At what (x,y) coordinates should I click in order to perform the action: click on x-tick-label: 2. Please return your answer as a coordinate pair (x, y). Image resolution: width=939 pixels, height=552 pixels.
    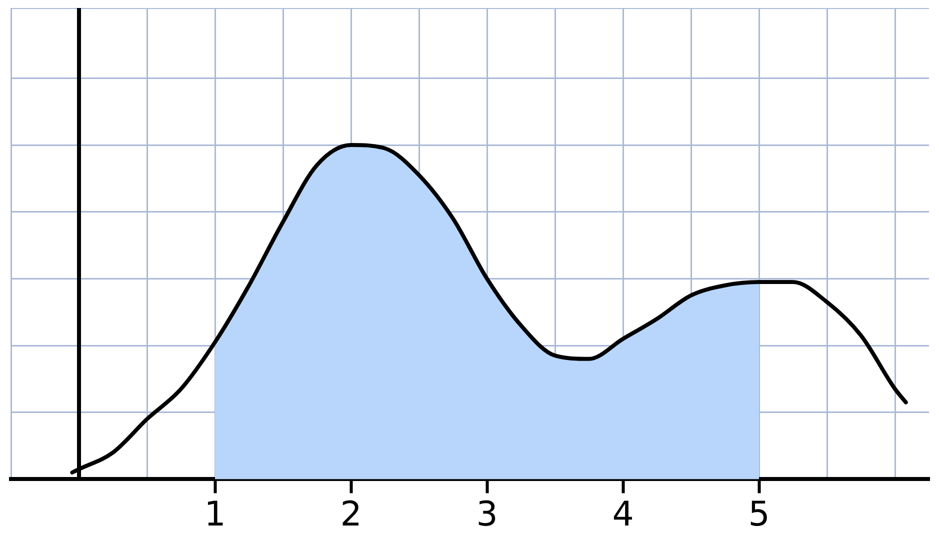
    Looking at the image, I should click on (351, 514).